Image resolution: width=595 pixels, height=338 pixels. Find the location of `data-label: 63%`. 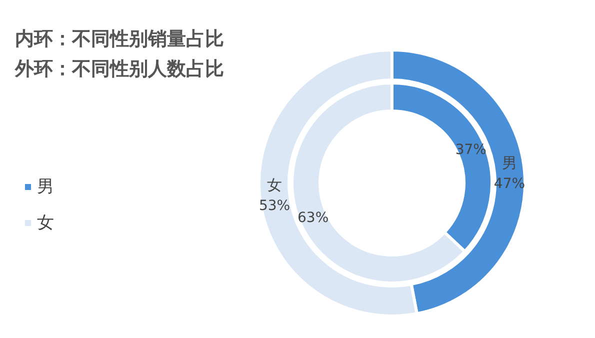

data-label: 63% is located at coordinates (313, 218).